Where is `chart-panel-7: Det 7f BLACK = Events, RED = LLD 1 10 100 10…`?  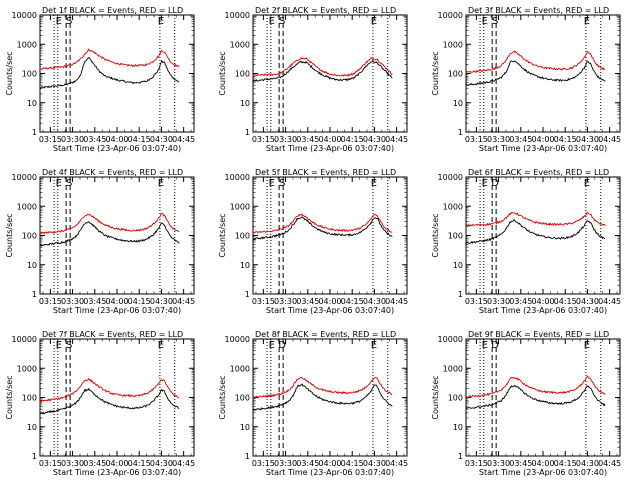
chart-panel-7: Det 7f BLACK = Events, RED = LLD 1 10 100 10… is located at coordinates (100, 403).